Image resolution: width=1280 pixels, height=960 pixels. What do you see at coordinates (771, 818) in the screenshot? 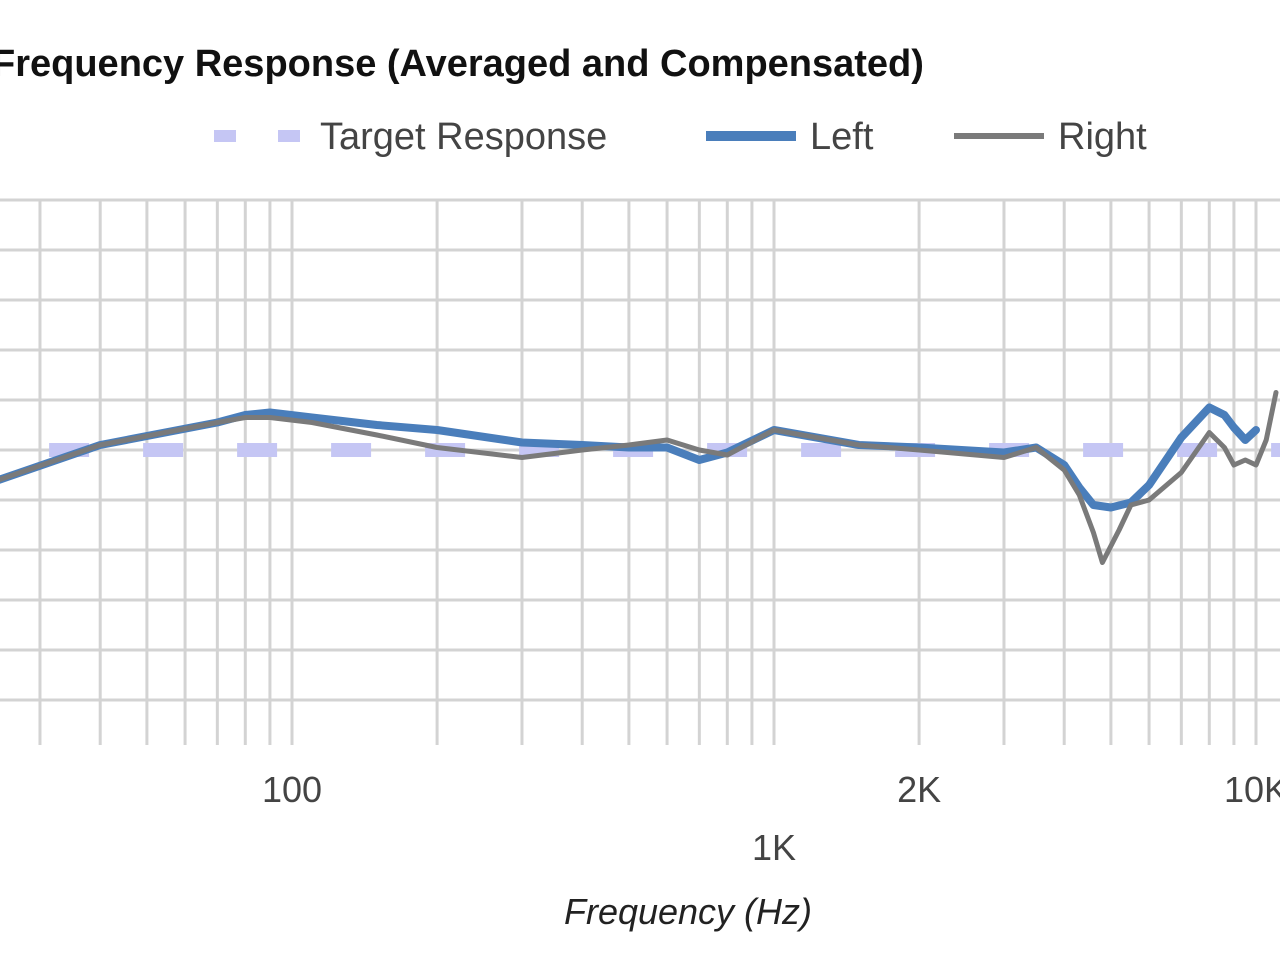
I see `x-tick-labels: 100 1K 2K 10K` at bounding box center [771, 818].